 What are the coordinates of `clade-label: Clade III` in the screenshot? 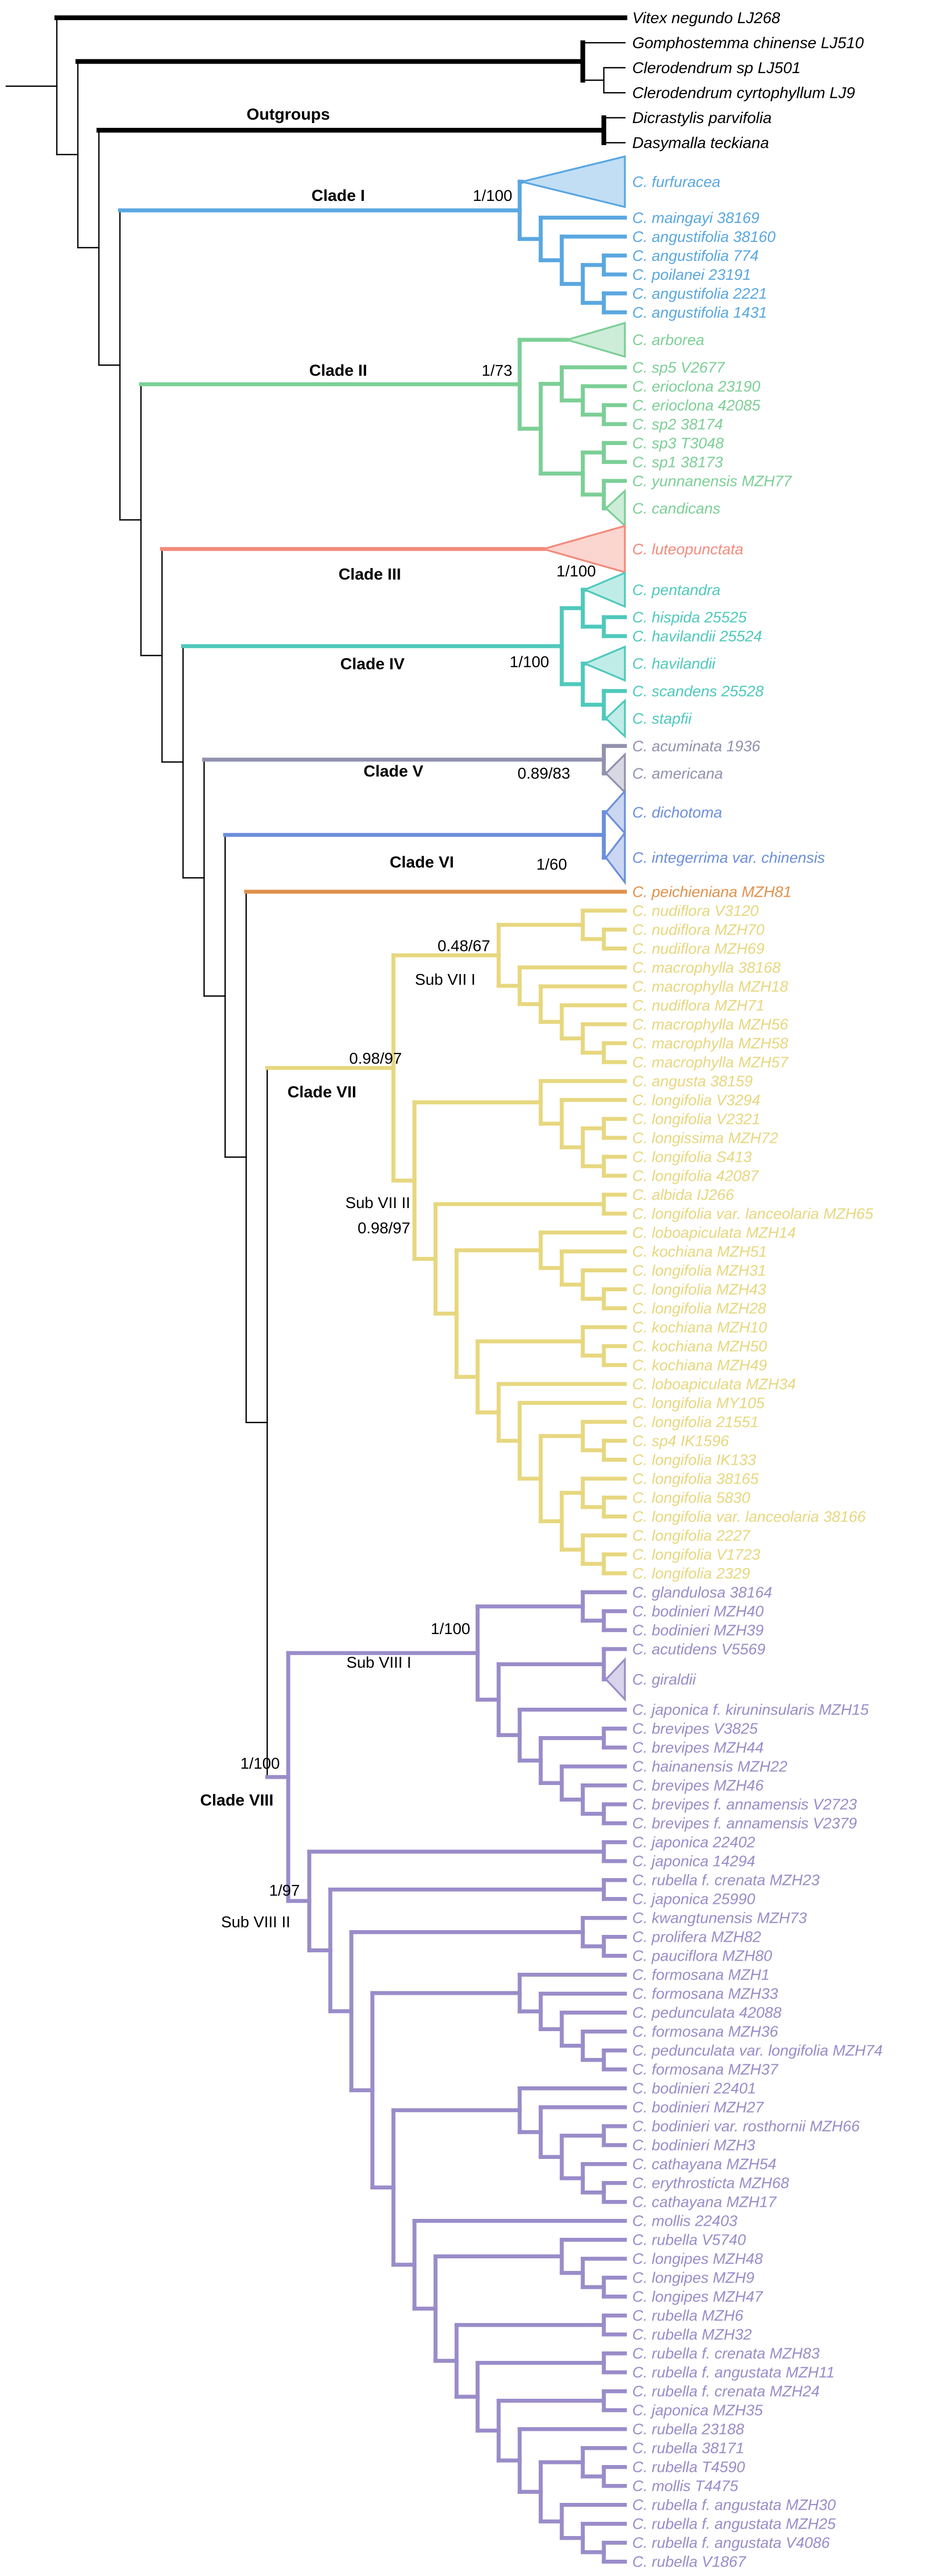 It's located at (370, 574).